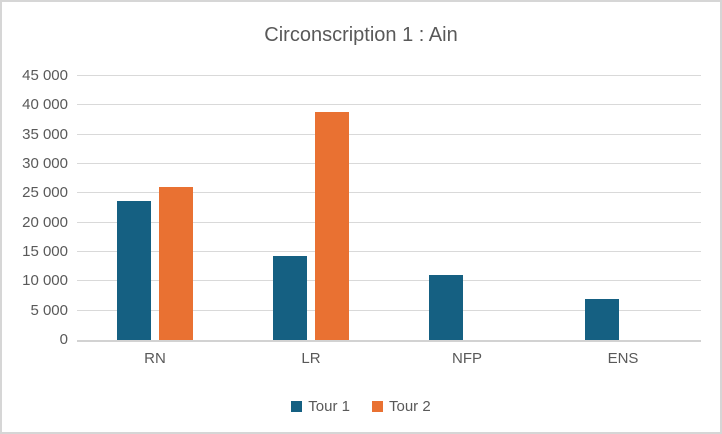 This screenshot has height=434, width=722. What do you see at coordinates (389, 341) in the screenshot?
I see `x-axis-line` at bounding box center [389, 341].